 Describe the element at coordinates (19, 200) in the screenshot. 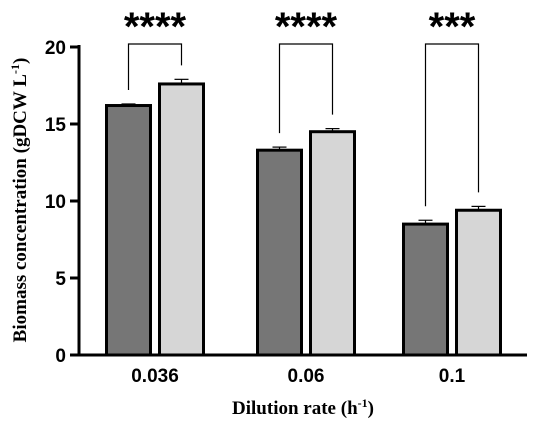

I see `y-axis-title: Biomass concentration (gDCW L-1)` at that location.